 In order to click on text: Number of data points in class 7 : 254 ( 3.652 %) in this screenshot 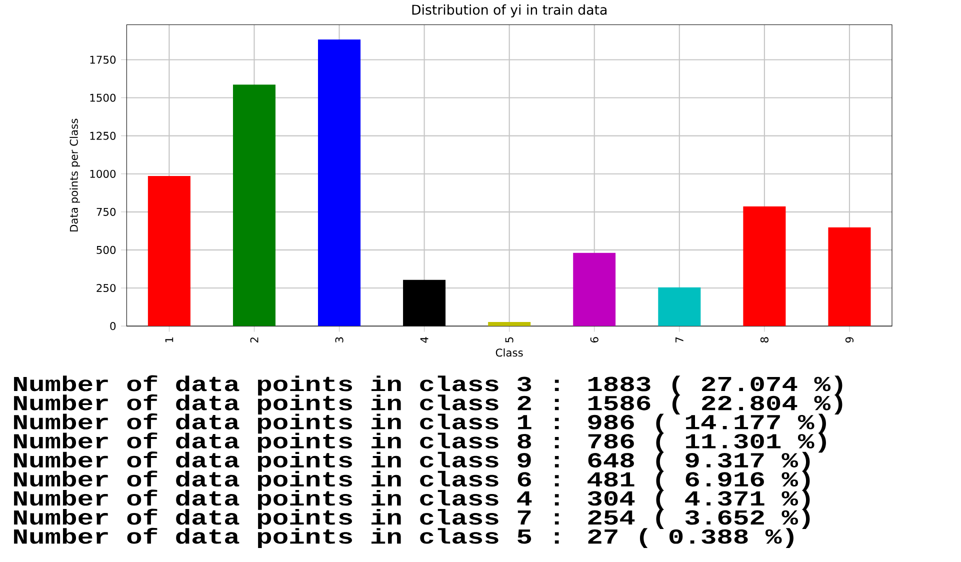, I will do `click(412, 518)`.